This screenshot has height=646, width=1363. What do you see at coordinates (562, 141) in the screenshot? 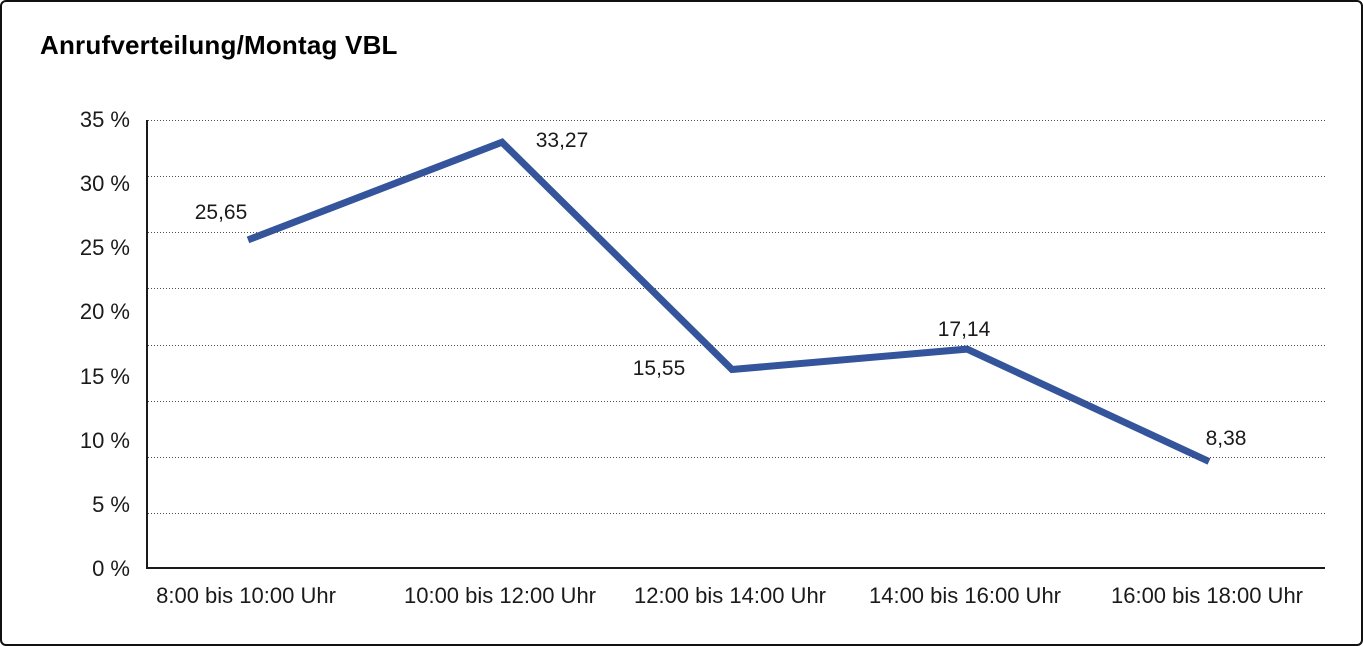
I see `data-point-label: 33,27` at bounding box center [562, 141].